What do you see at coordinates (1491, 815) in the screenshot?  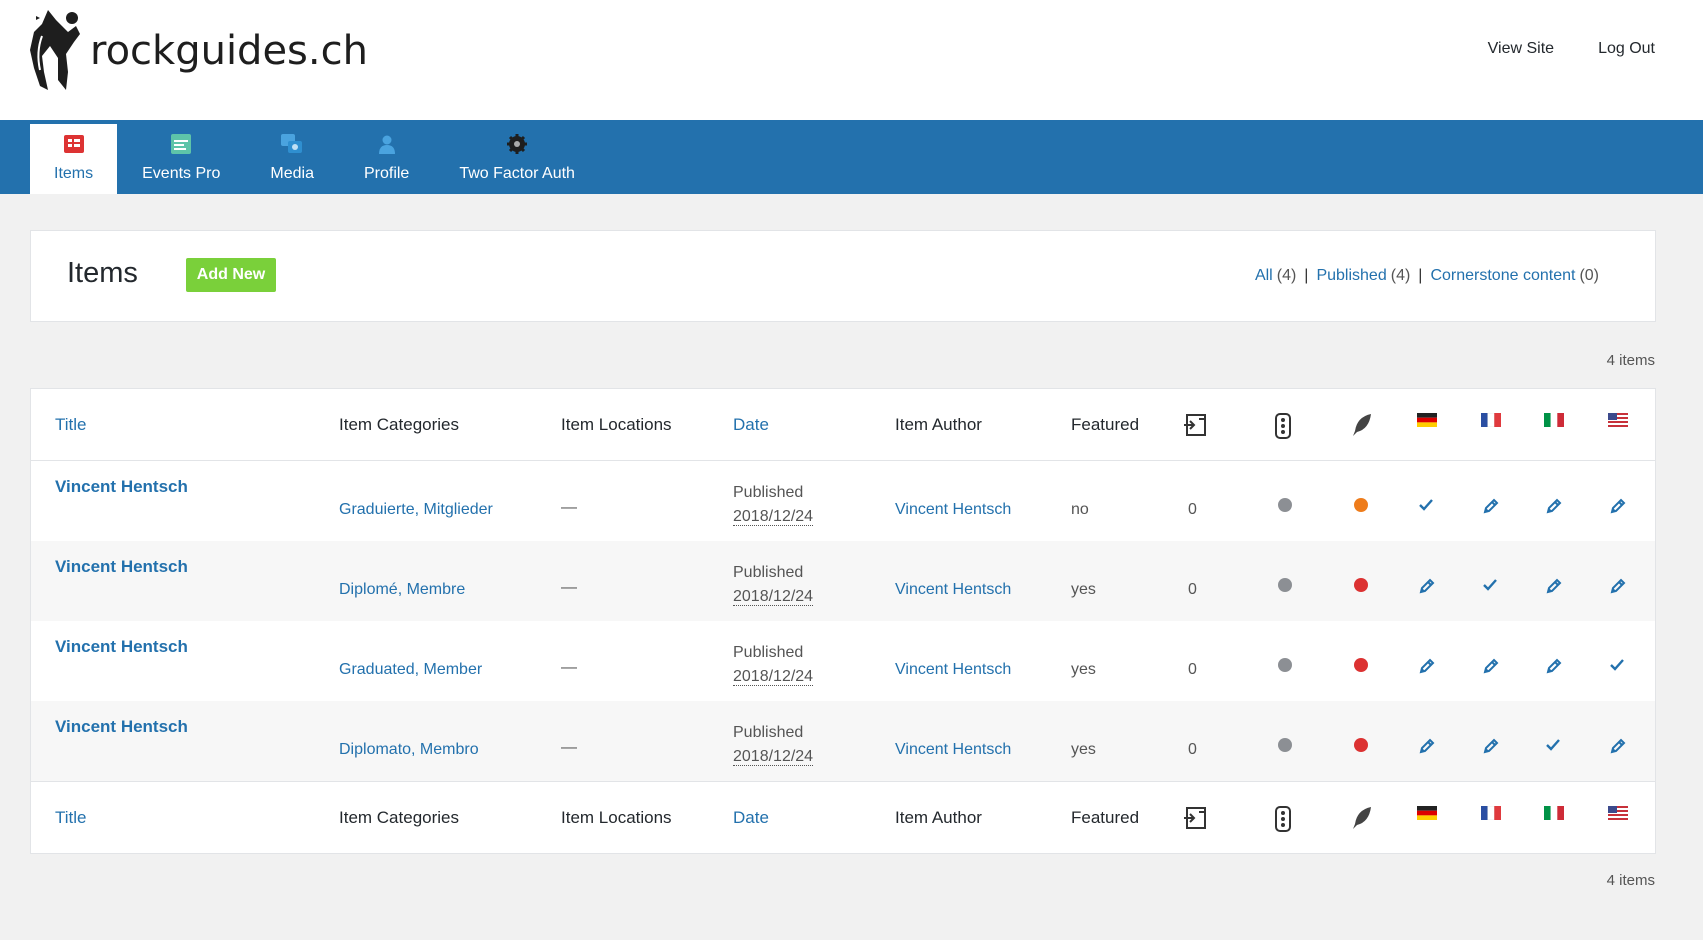 I see `flag-fr-icon` at bounding box center [1491, 815].